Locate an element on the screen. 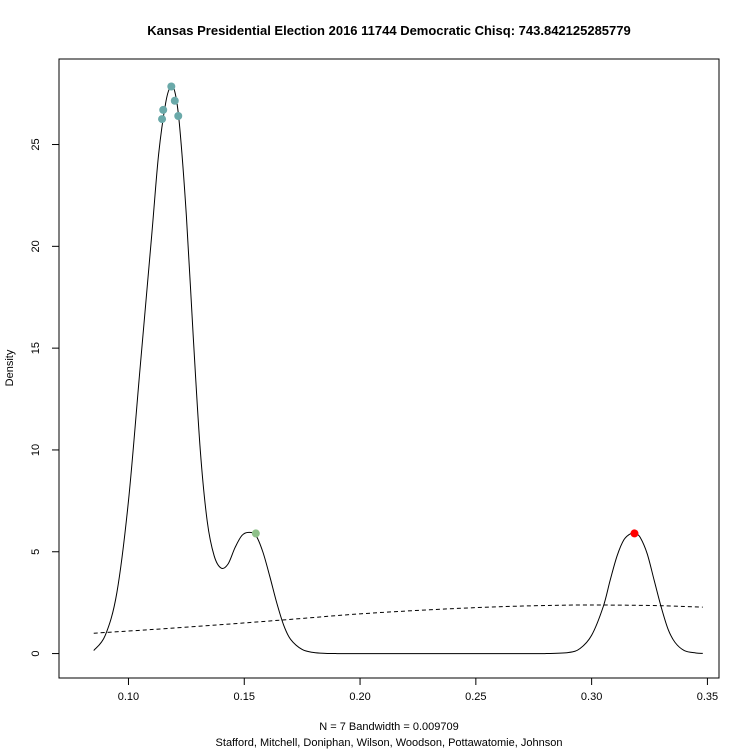 The image size is (750, 750). y-tick-label: 0 is located at coordinates (36, 654).